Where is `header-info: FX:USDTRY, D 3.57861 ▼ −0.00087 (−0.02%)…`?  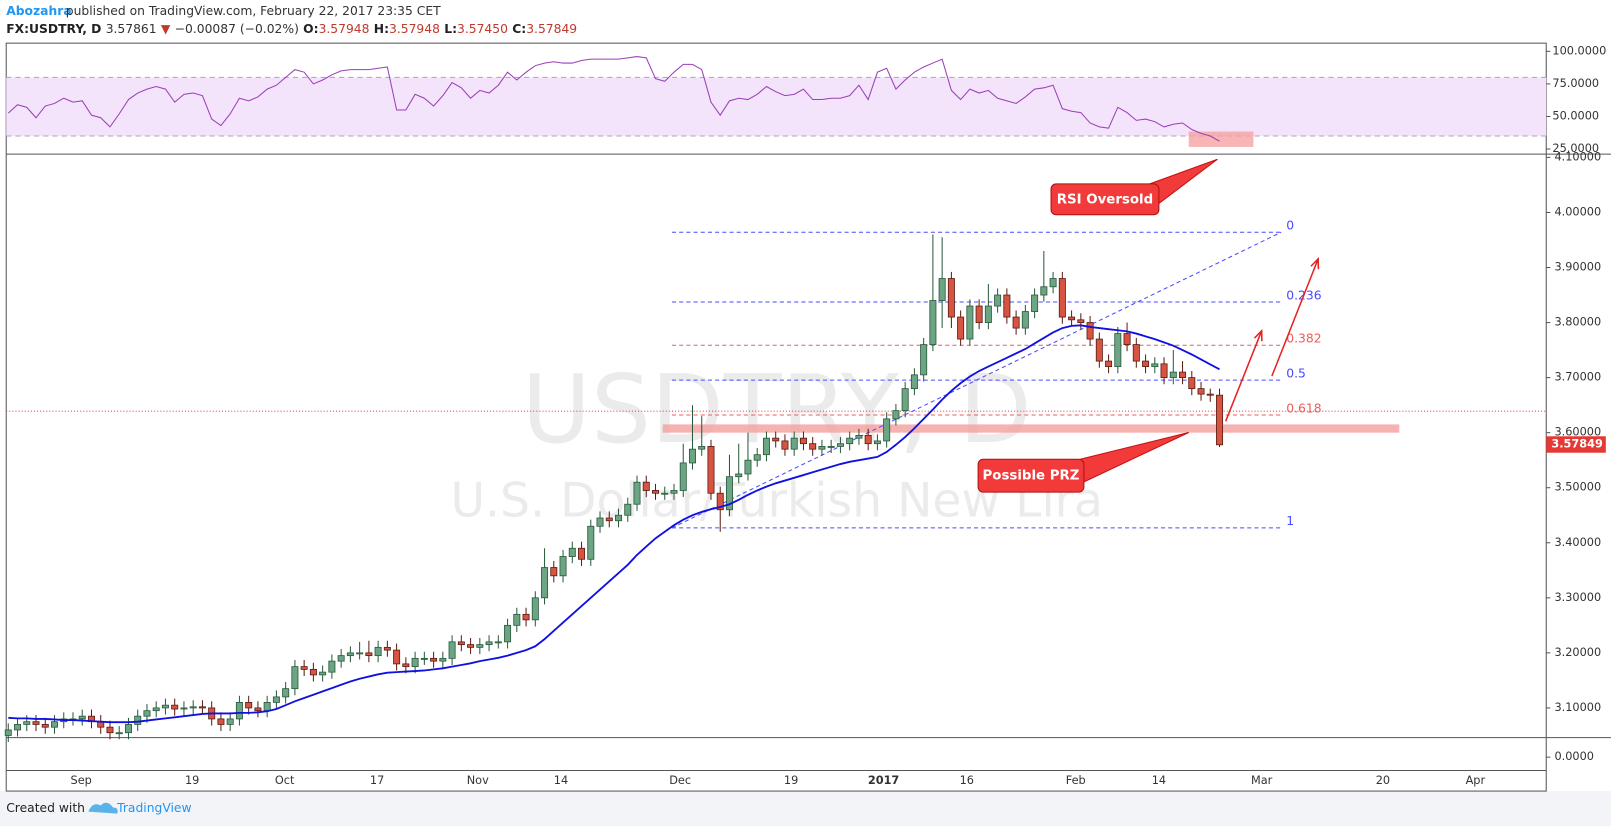
header-info: FX:USDTRY, D 3.57861 ▼ −0.00087 (−0.02%)… is located at coordinates (291, 28).